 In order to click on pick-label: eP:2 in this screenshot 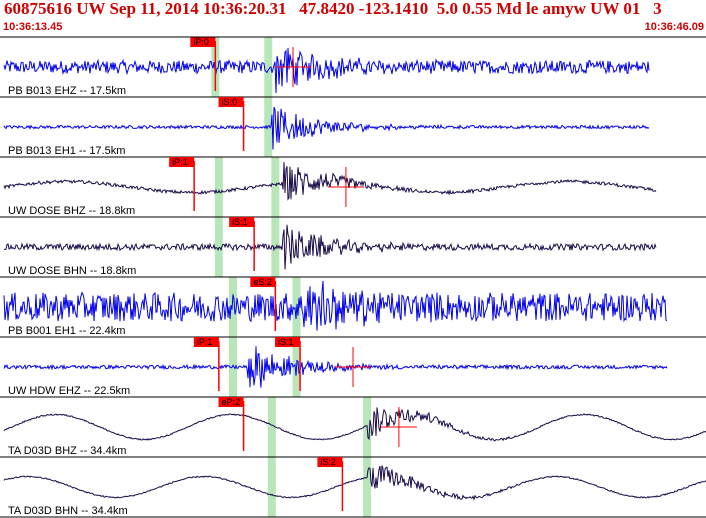, I will do `click(231, 402)`.